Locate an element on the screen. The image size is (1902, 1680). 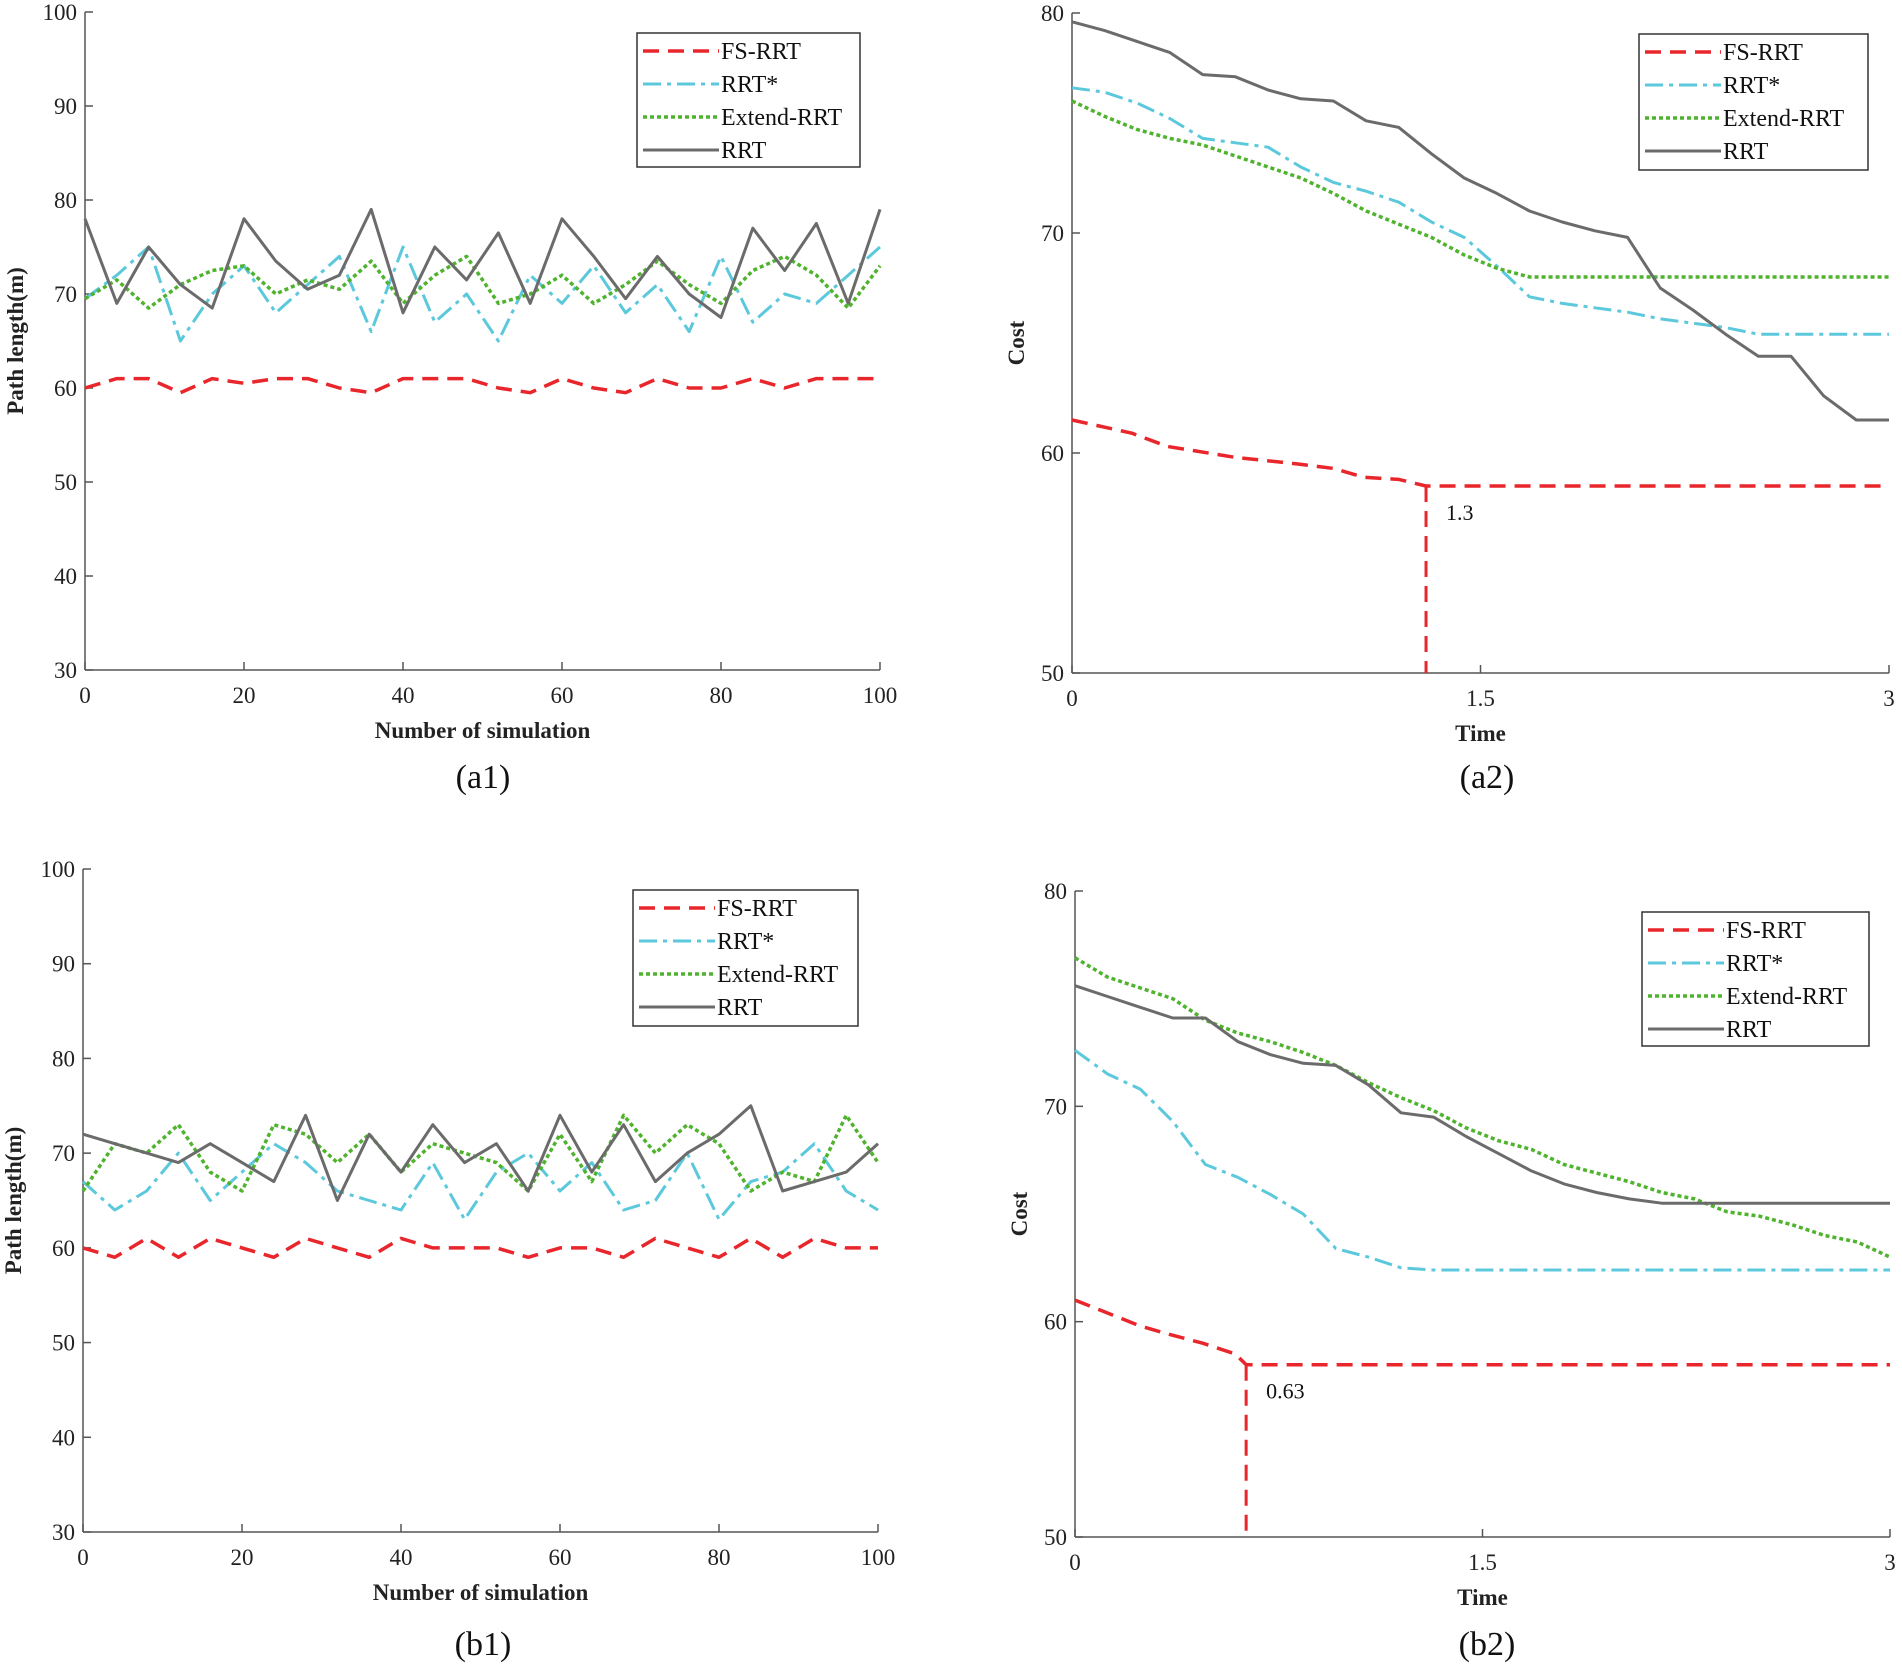
subfigure-caption: (b1) is located at coordinates (483, 1644).